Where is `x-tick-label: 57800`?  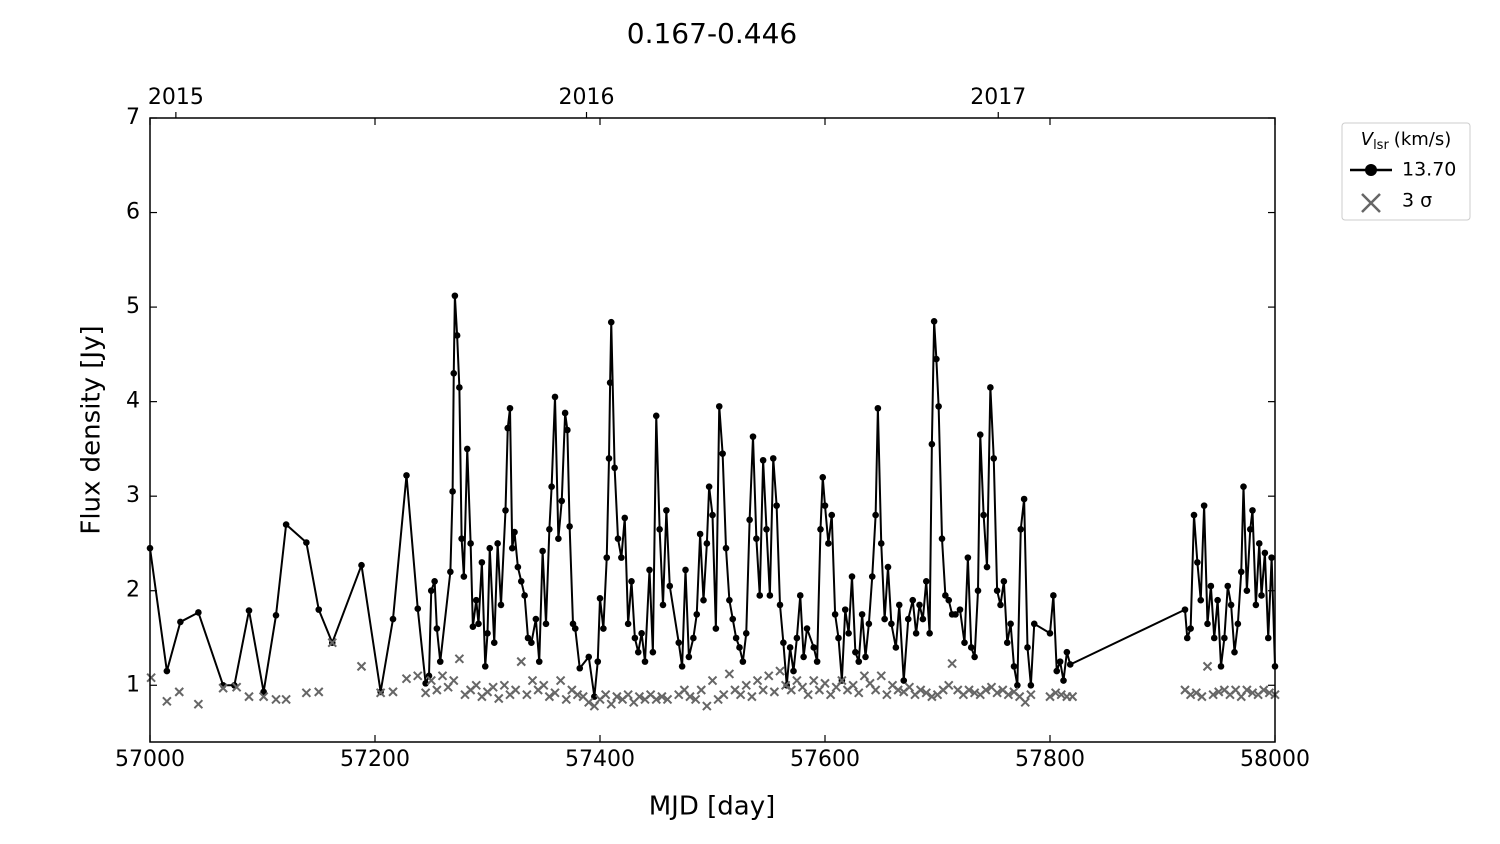
x-tick-label: 57800 is located at coordinates (1050, 759).